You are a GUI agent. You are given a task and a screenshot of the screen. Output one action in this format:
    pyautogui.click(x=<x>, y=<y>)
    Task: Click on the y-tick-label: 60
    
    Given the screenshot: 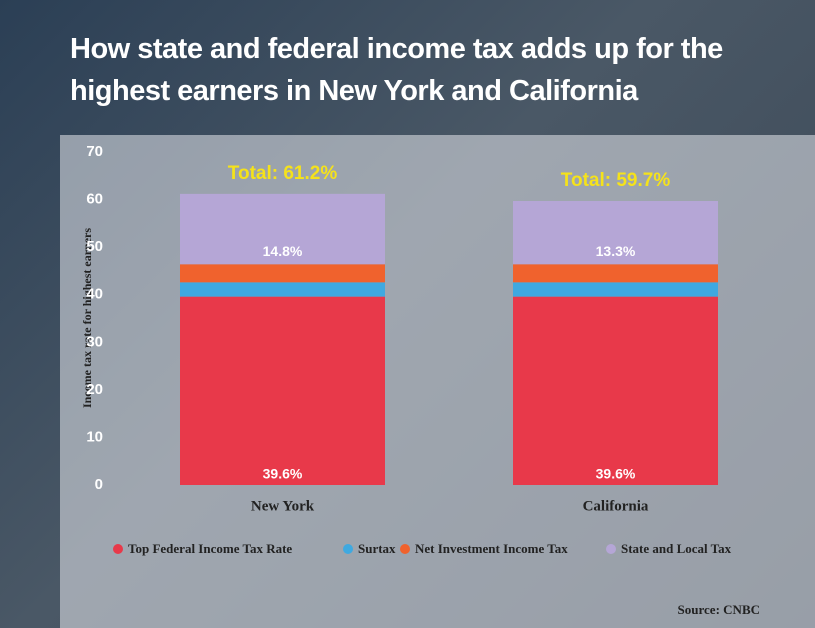 What is the action you would take?
    pyautogui.click(x=94, y=199)
    